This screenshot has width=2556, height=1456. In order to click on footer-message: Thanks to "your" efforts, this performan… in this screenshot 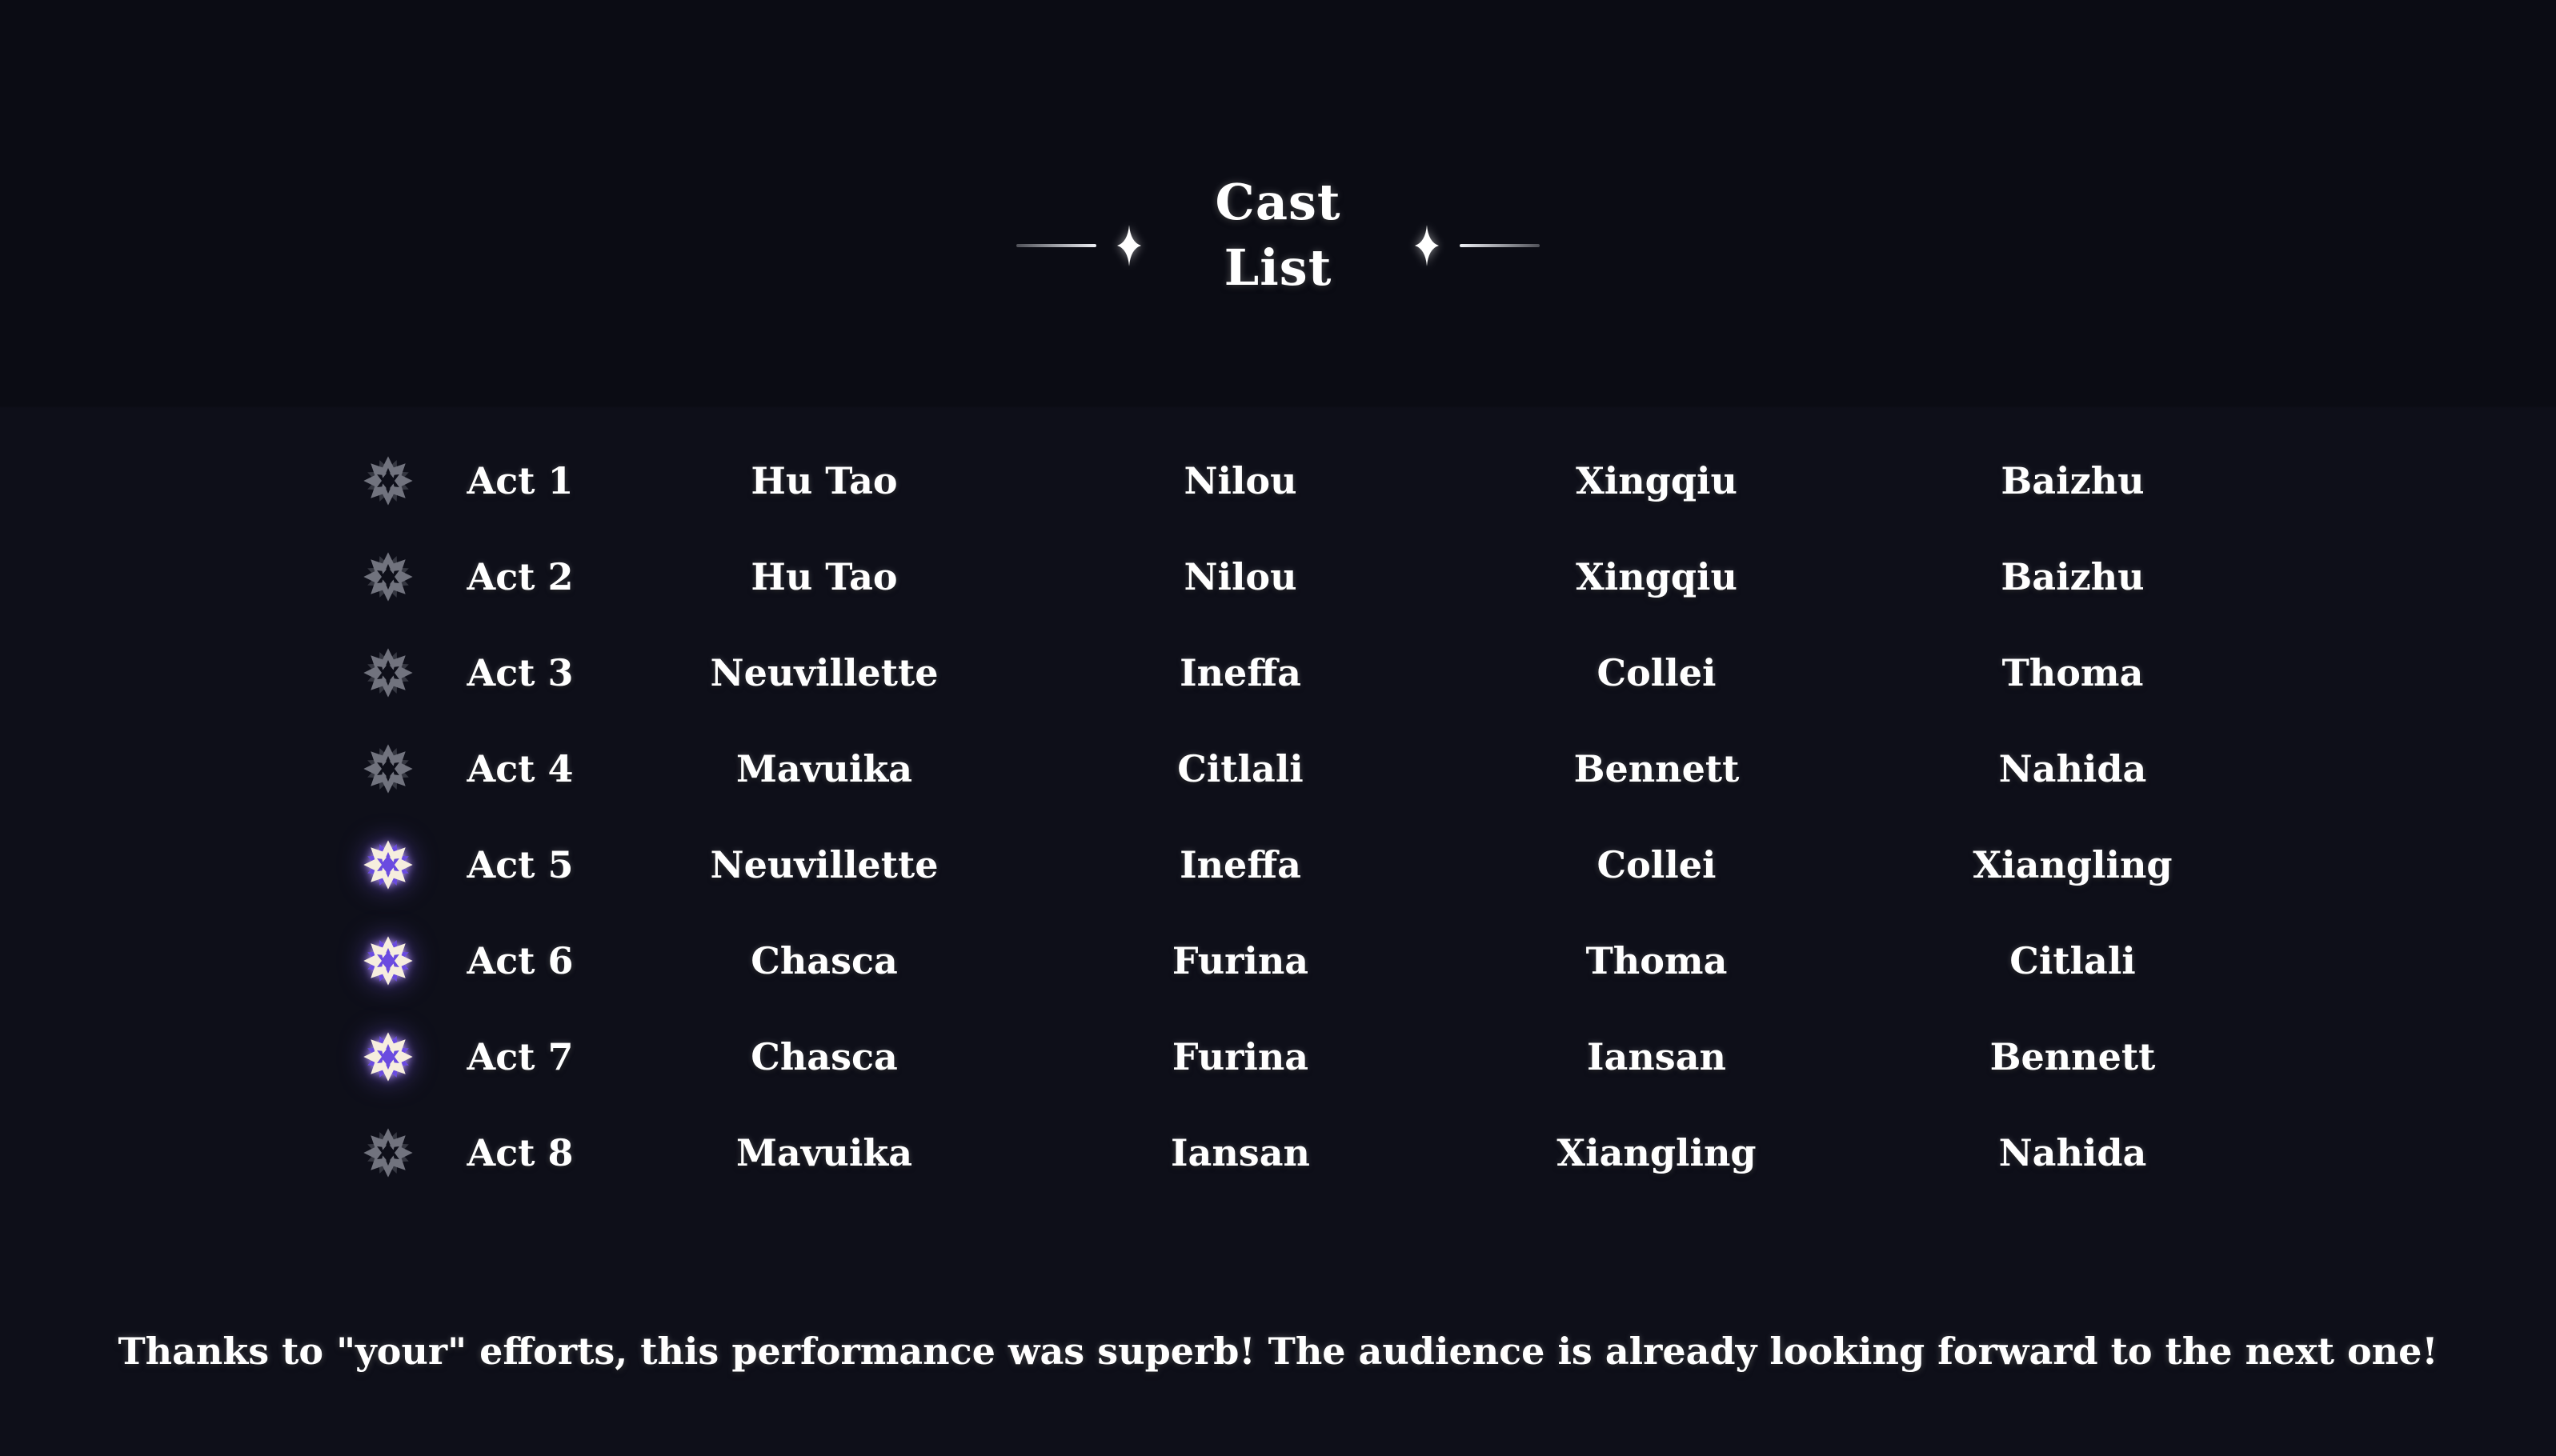, I will do `click(1278, 1351)`.